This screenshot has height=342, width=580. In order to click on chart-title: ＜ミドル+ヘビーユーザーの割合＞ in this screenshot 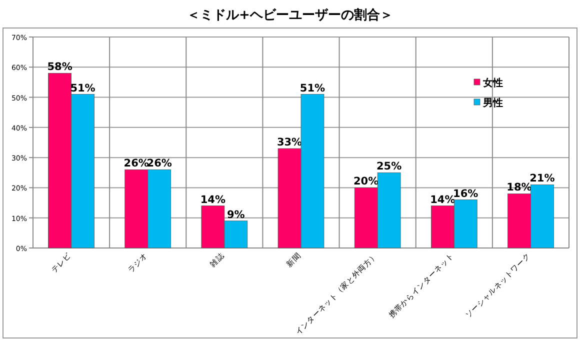, I will do `click(290, 15)`.